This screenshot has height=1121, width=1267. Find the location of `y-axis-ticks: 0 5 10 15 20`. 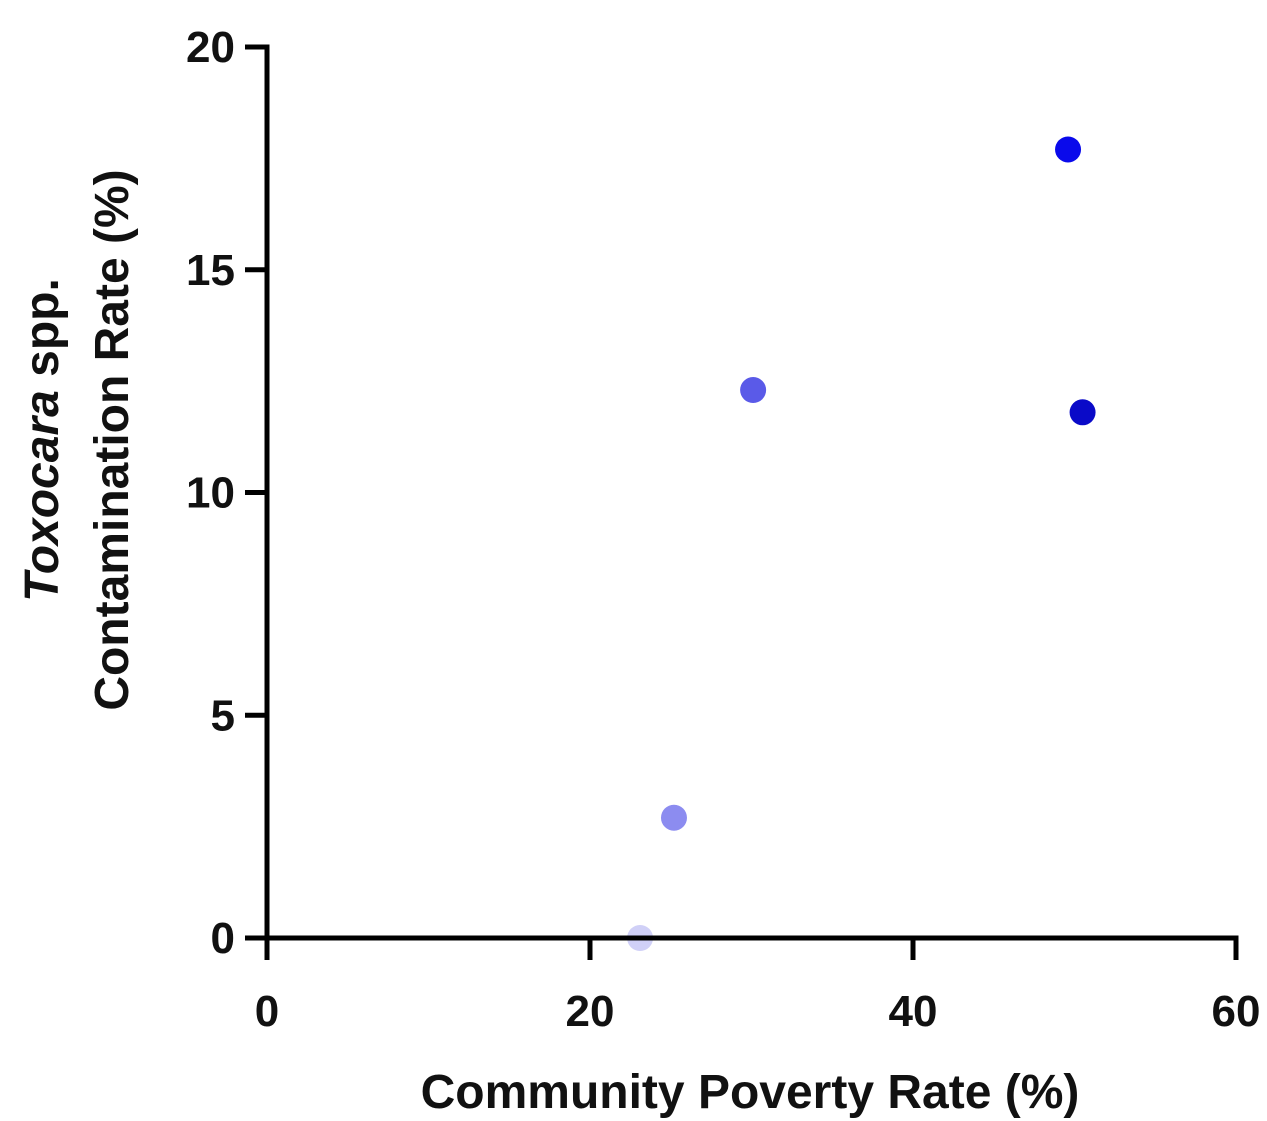

y-axis-ticks: 0 5 10 15 20 is located at coordinates (226, 493).